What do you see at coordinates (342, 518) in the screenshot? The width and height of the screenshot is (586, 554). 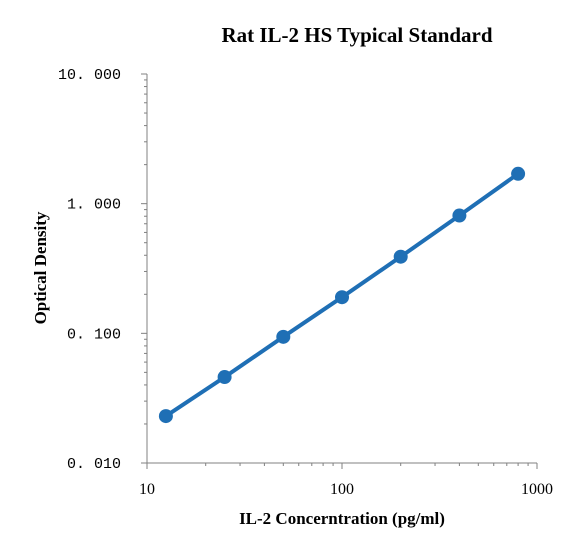 I see `x-axis-label: IL-2 Concerntration (pg/ml)` at bounding box center [342, 518].